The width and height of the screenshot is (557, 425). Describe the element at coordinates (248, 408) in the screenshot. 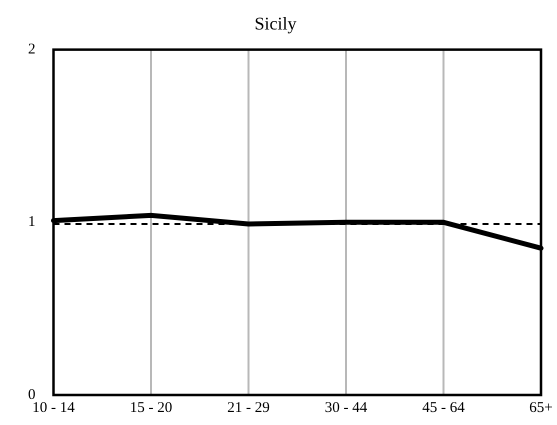

I see `x-tick-label: 21 - 29` at that location.